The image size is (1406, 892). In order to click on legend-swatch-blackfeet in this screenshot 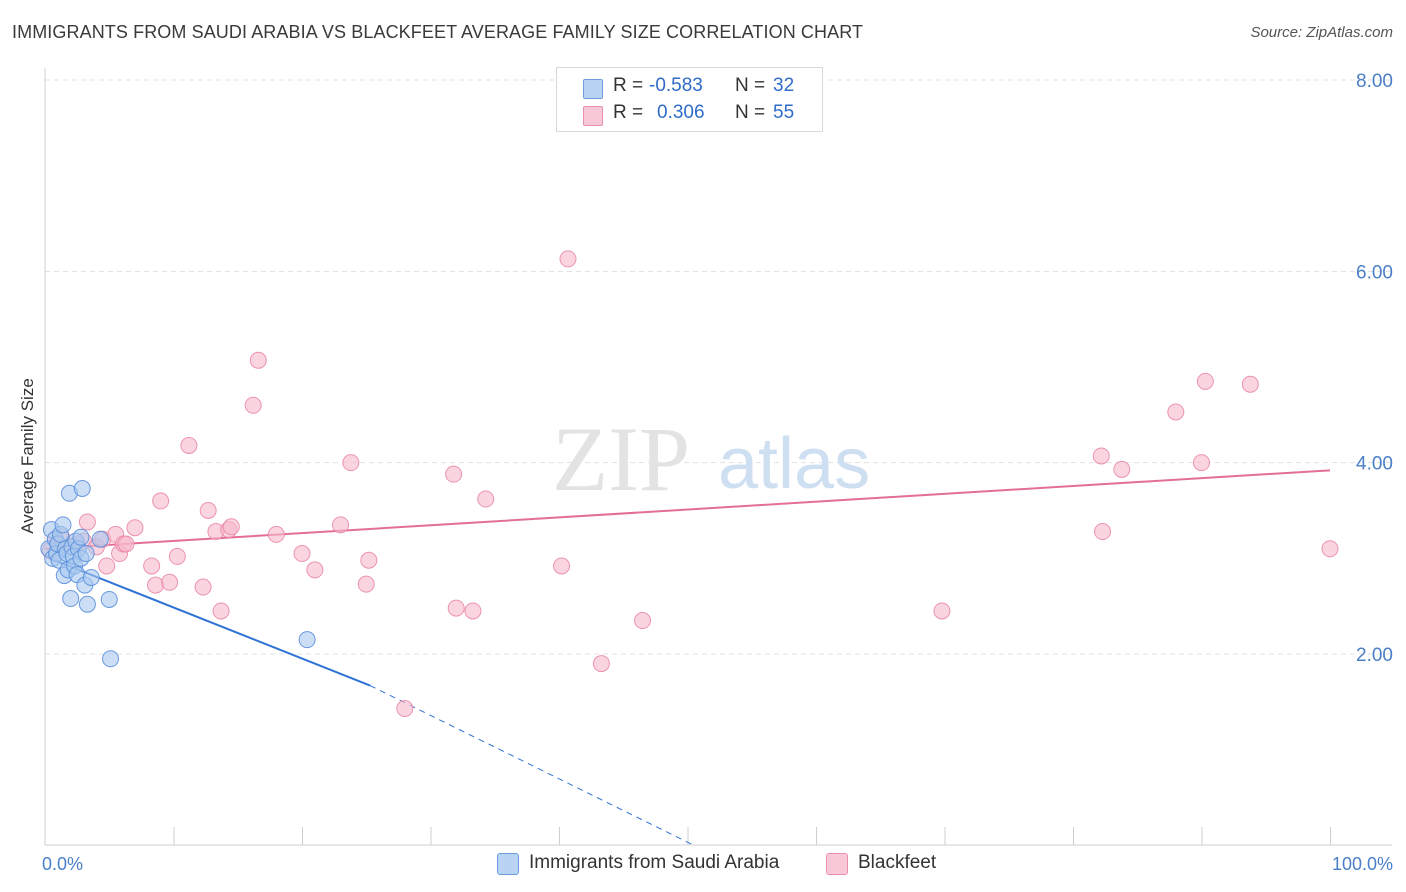, I will do `click(593, 116)`.